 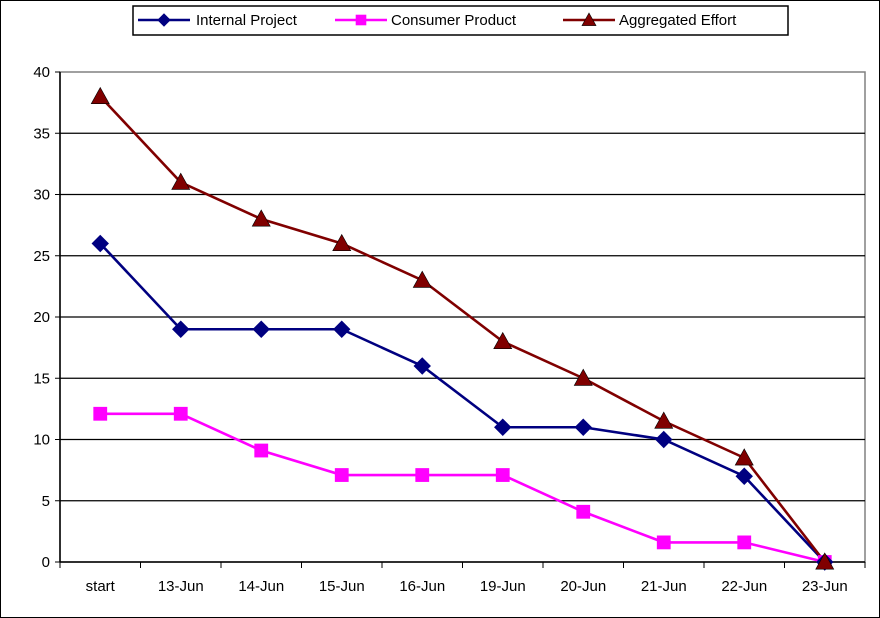 I want to click on x-tick-label: 20-Jun, so click(x=583, y=586).